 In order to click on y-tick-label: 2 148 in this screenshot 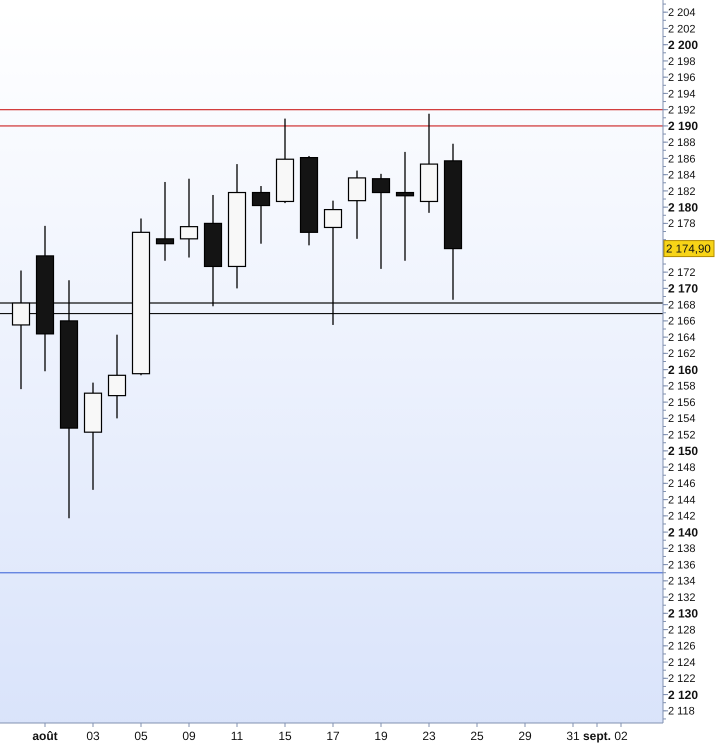, I will do `click(682, 468)`.